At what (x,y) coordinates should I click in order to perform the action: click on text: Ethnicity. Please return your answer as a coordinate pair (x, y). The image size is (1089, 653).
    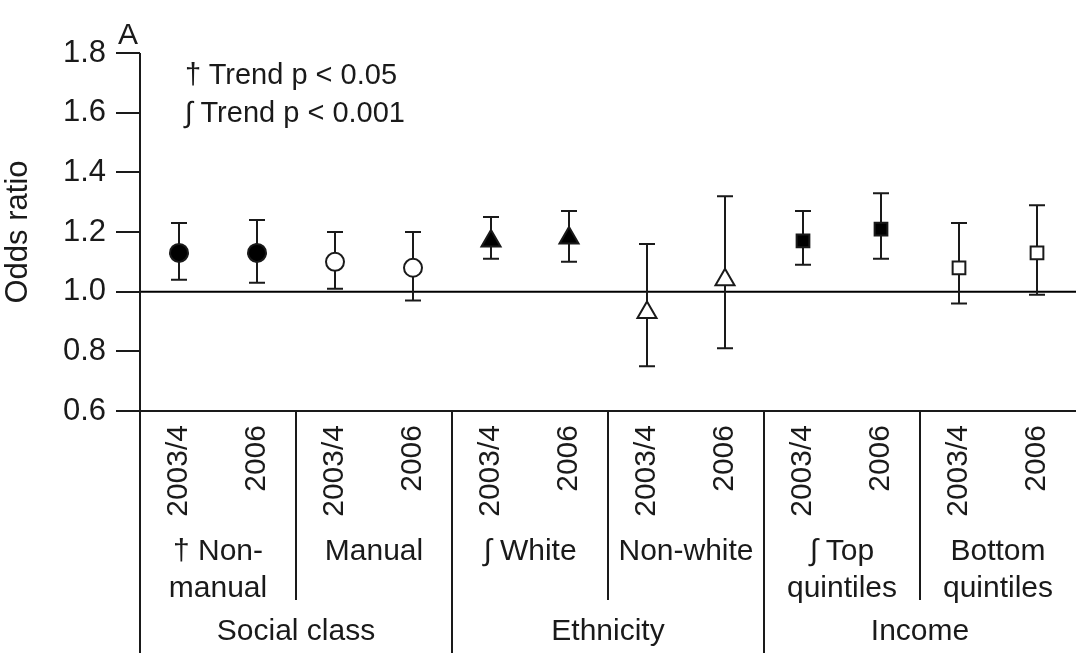
    Looking at the image, I should click on (608, 629).